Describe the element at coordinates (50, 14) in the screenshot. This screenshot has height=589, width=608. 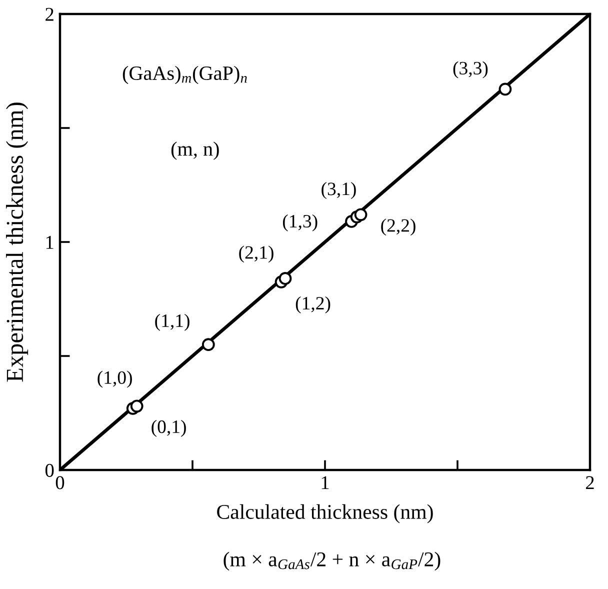
I see `y-tick-label: 2` at that location.